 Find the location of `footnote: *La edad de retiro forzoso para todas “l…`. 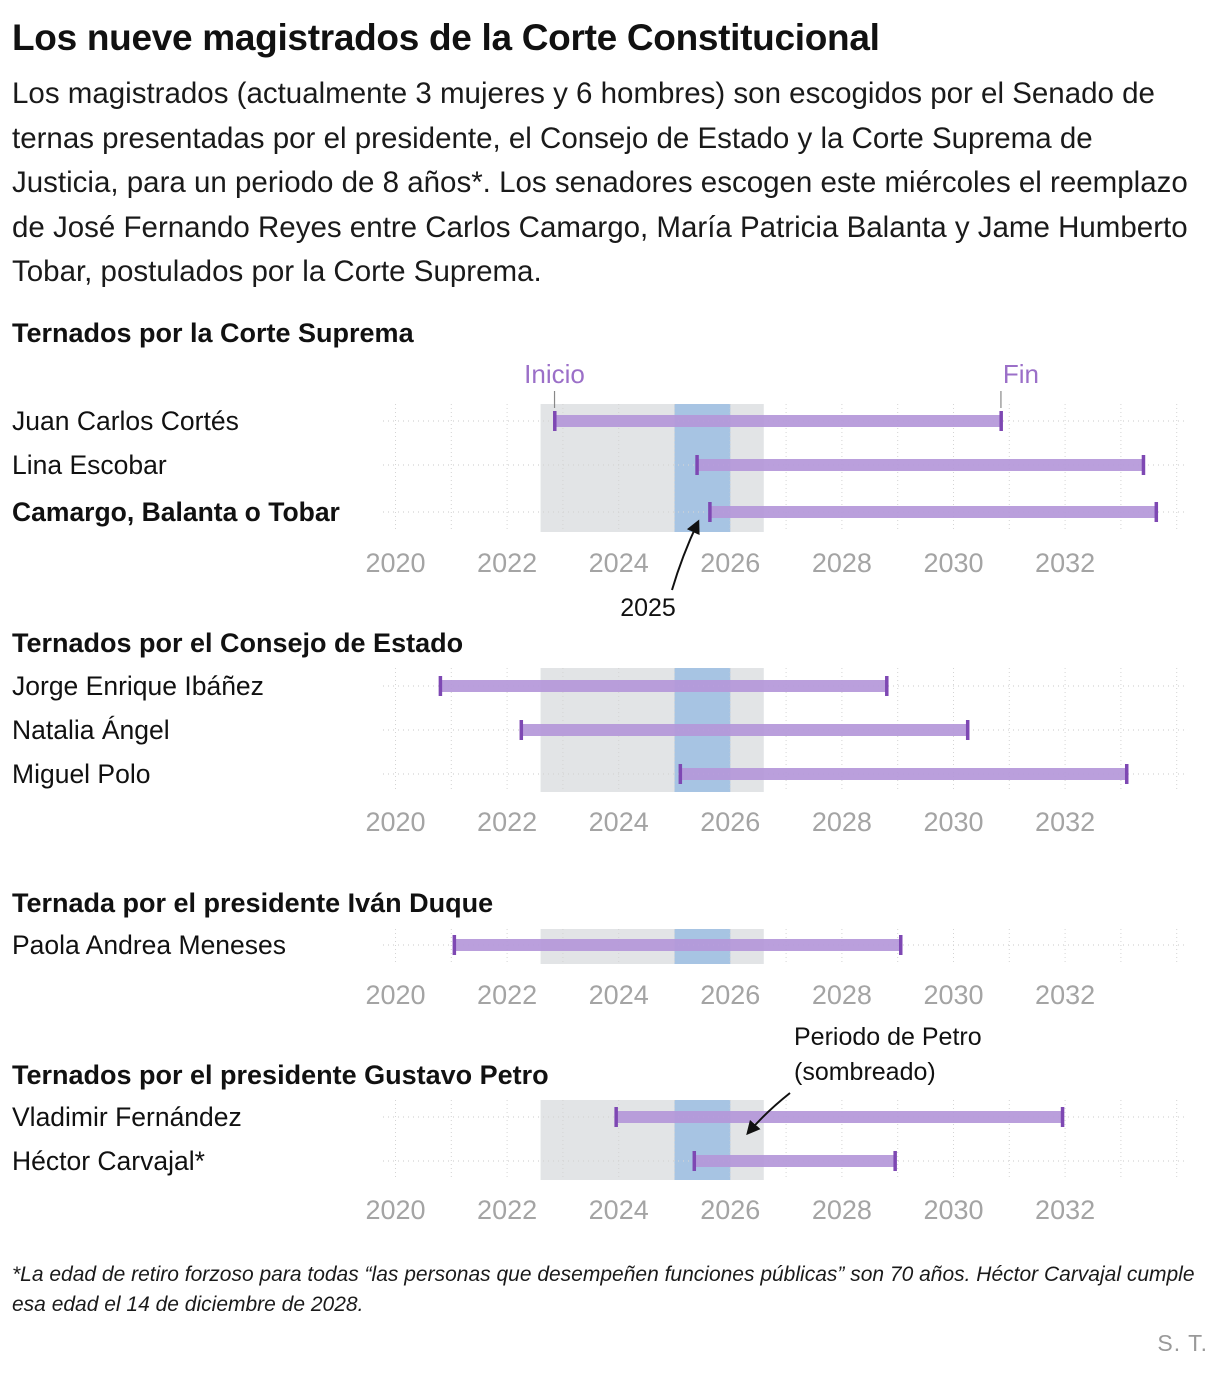

footnote: *La edad de retiro forzoso para todas “l… is located at coordinates (603, 1289).